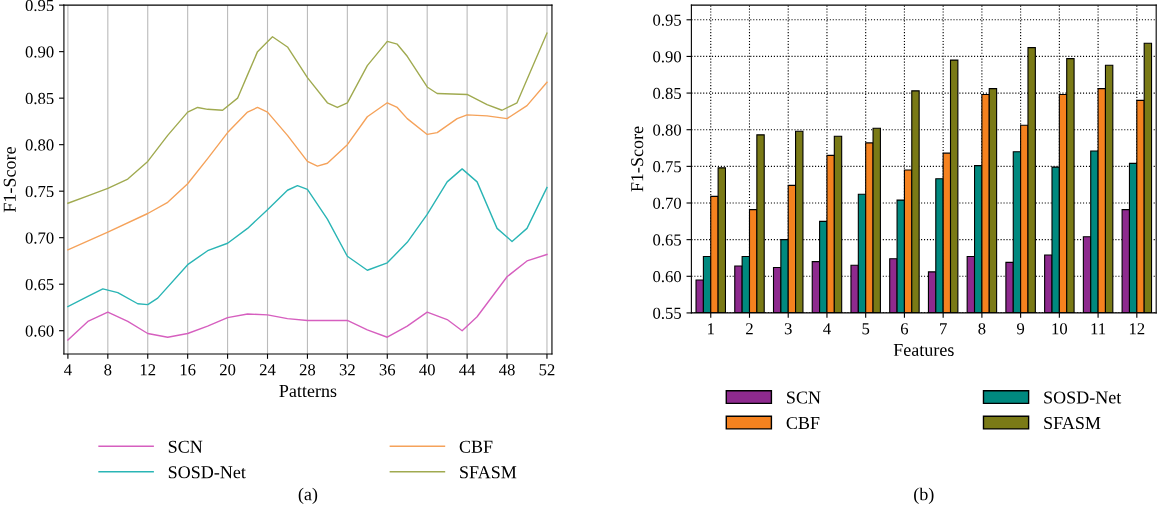 This screenshot has width=1162, height=513. Describe the element at coordinates (507, 370) in the screenshot. I see `x-tick-label: 48` at that location.